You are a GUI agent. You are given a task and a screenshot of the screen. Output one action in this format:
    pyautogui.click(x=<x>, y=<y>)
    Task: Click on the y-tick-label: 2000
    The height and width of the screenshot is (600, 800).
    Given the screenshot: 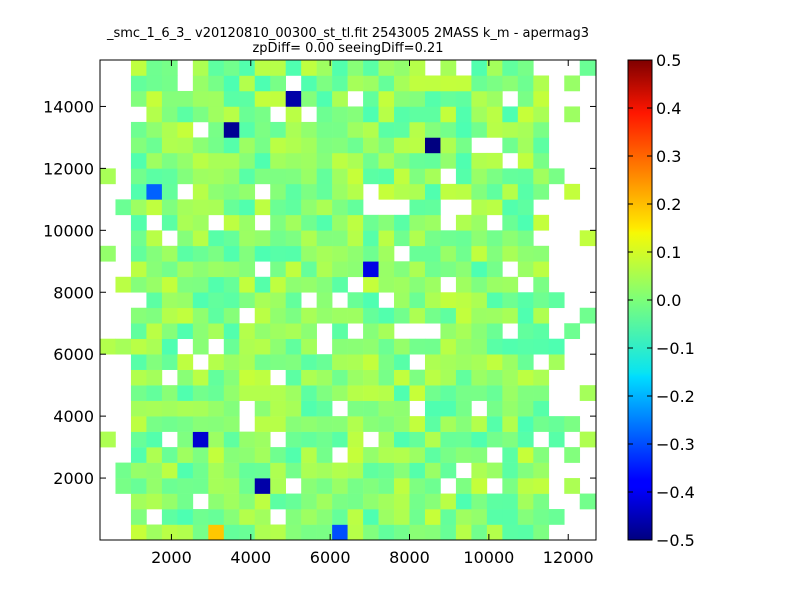 What is the action you would take?
    pyautogui.click(x=73, y=478)
    